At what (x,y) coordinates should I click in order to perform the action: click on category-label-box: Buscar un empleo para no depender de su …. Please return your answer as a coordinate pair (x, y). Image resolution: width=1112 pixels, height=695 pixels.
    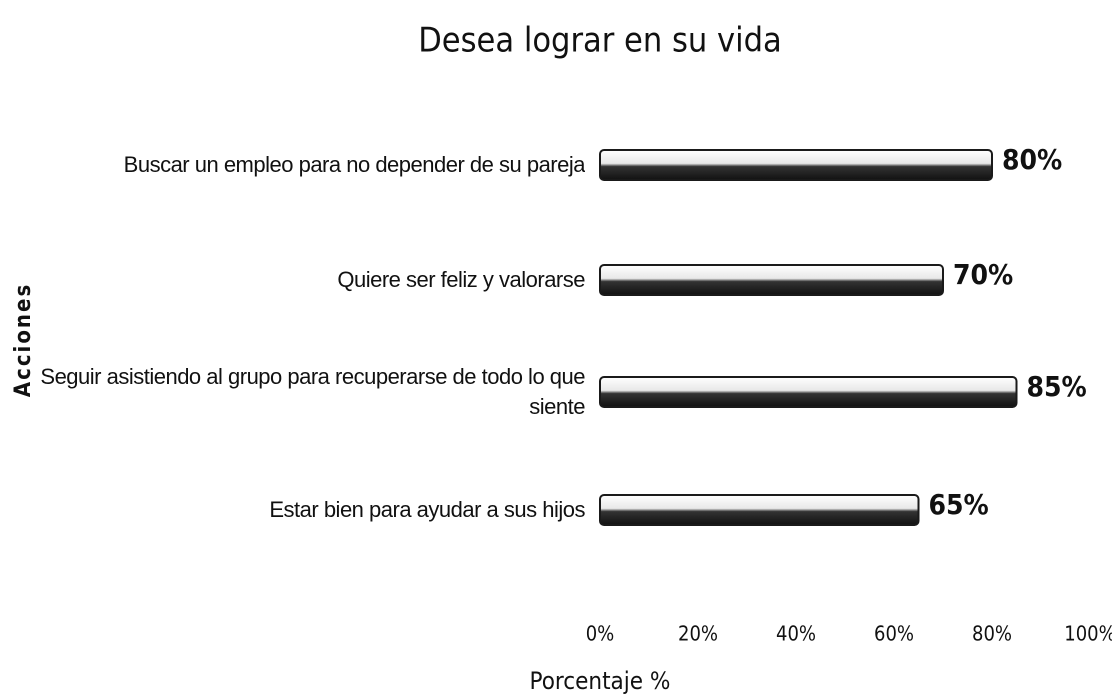
    Looking at the image, I should click on (307, 165).